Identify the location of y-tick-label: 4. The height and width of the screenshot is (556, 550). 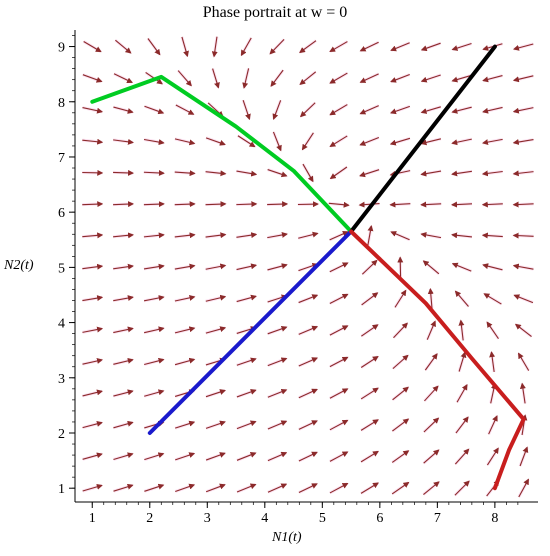
(61, 324).